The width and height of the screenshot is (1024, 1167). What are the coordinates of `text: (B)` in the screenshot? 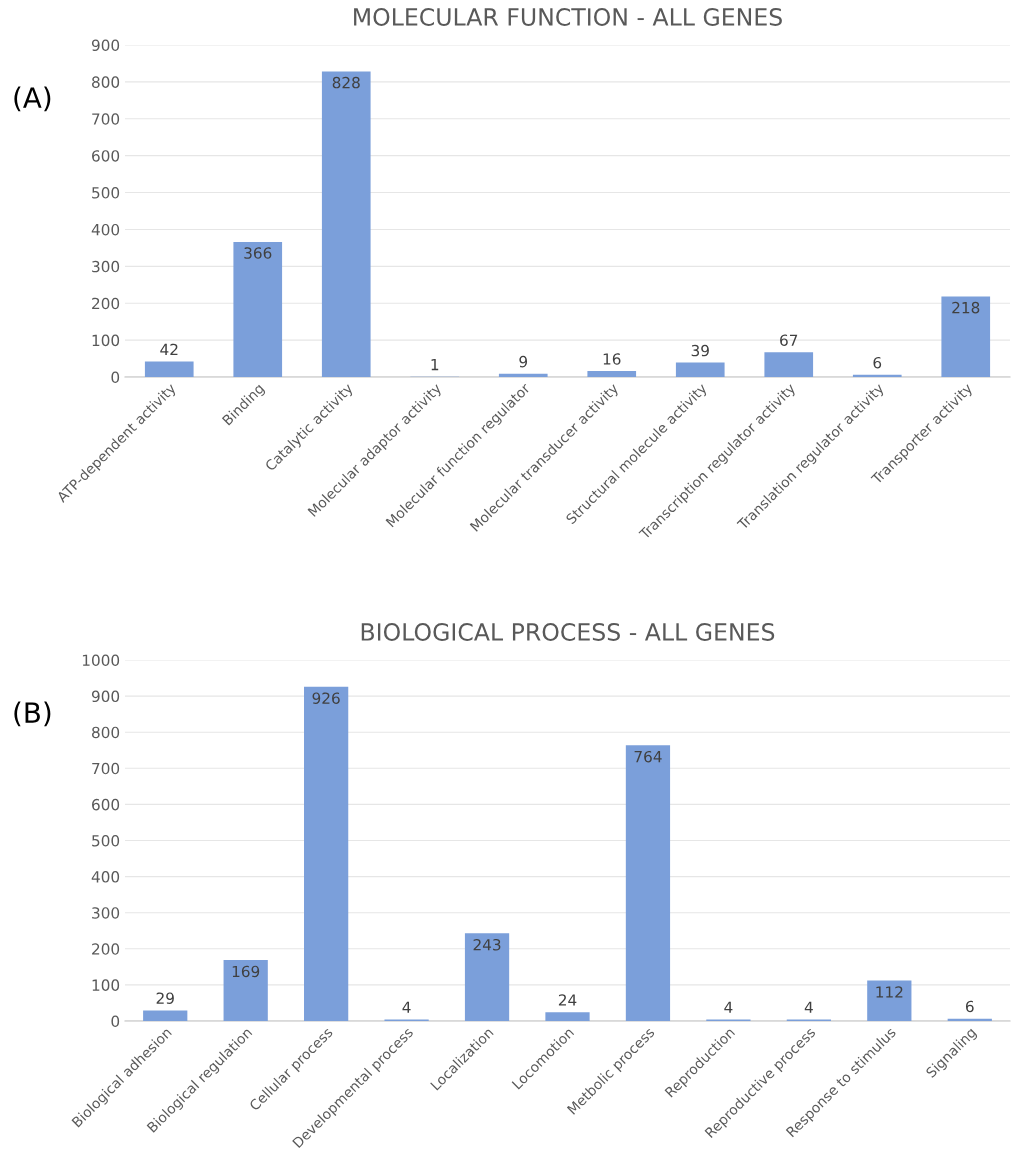 It's located at (32, 714).